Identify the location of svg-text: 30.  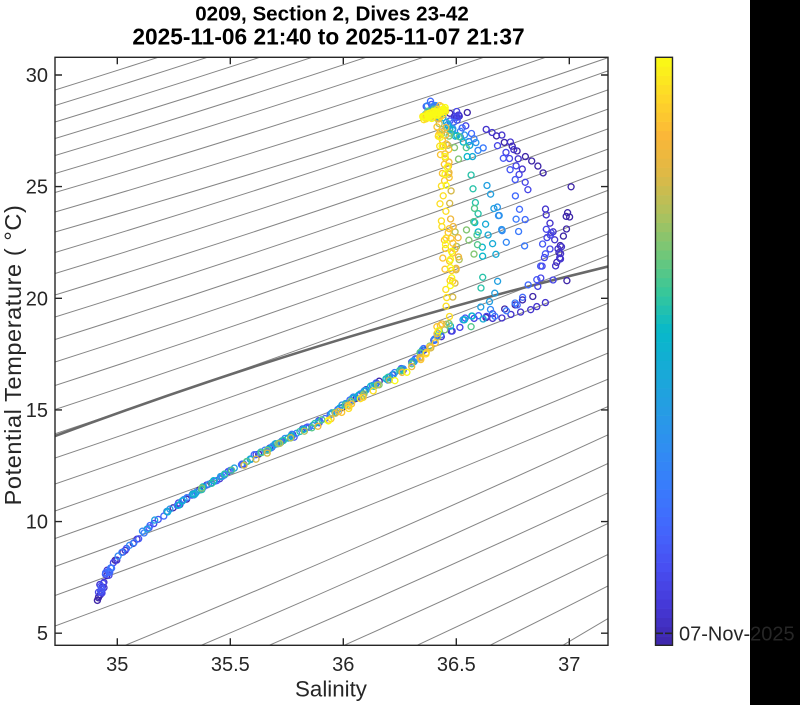
(37, 76).